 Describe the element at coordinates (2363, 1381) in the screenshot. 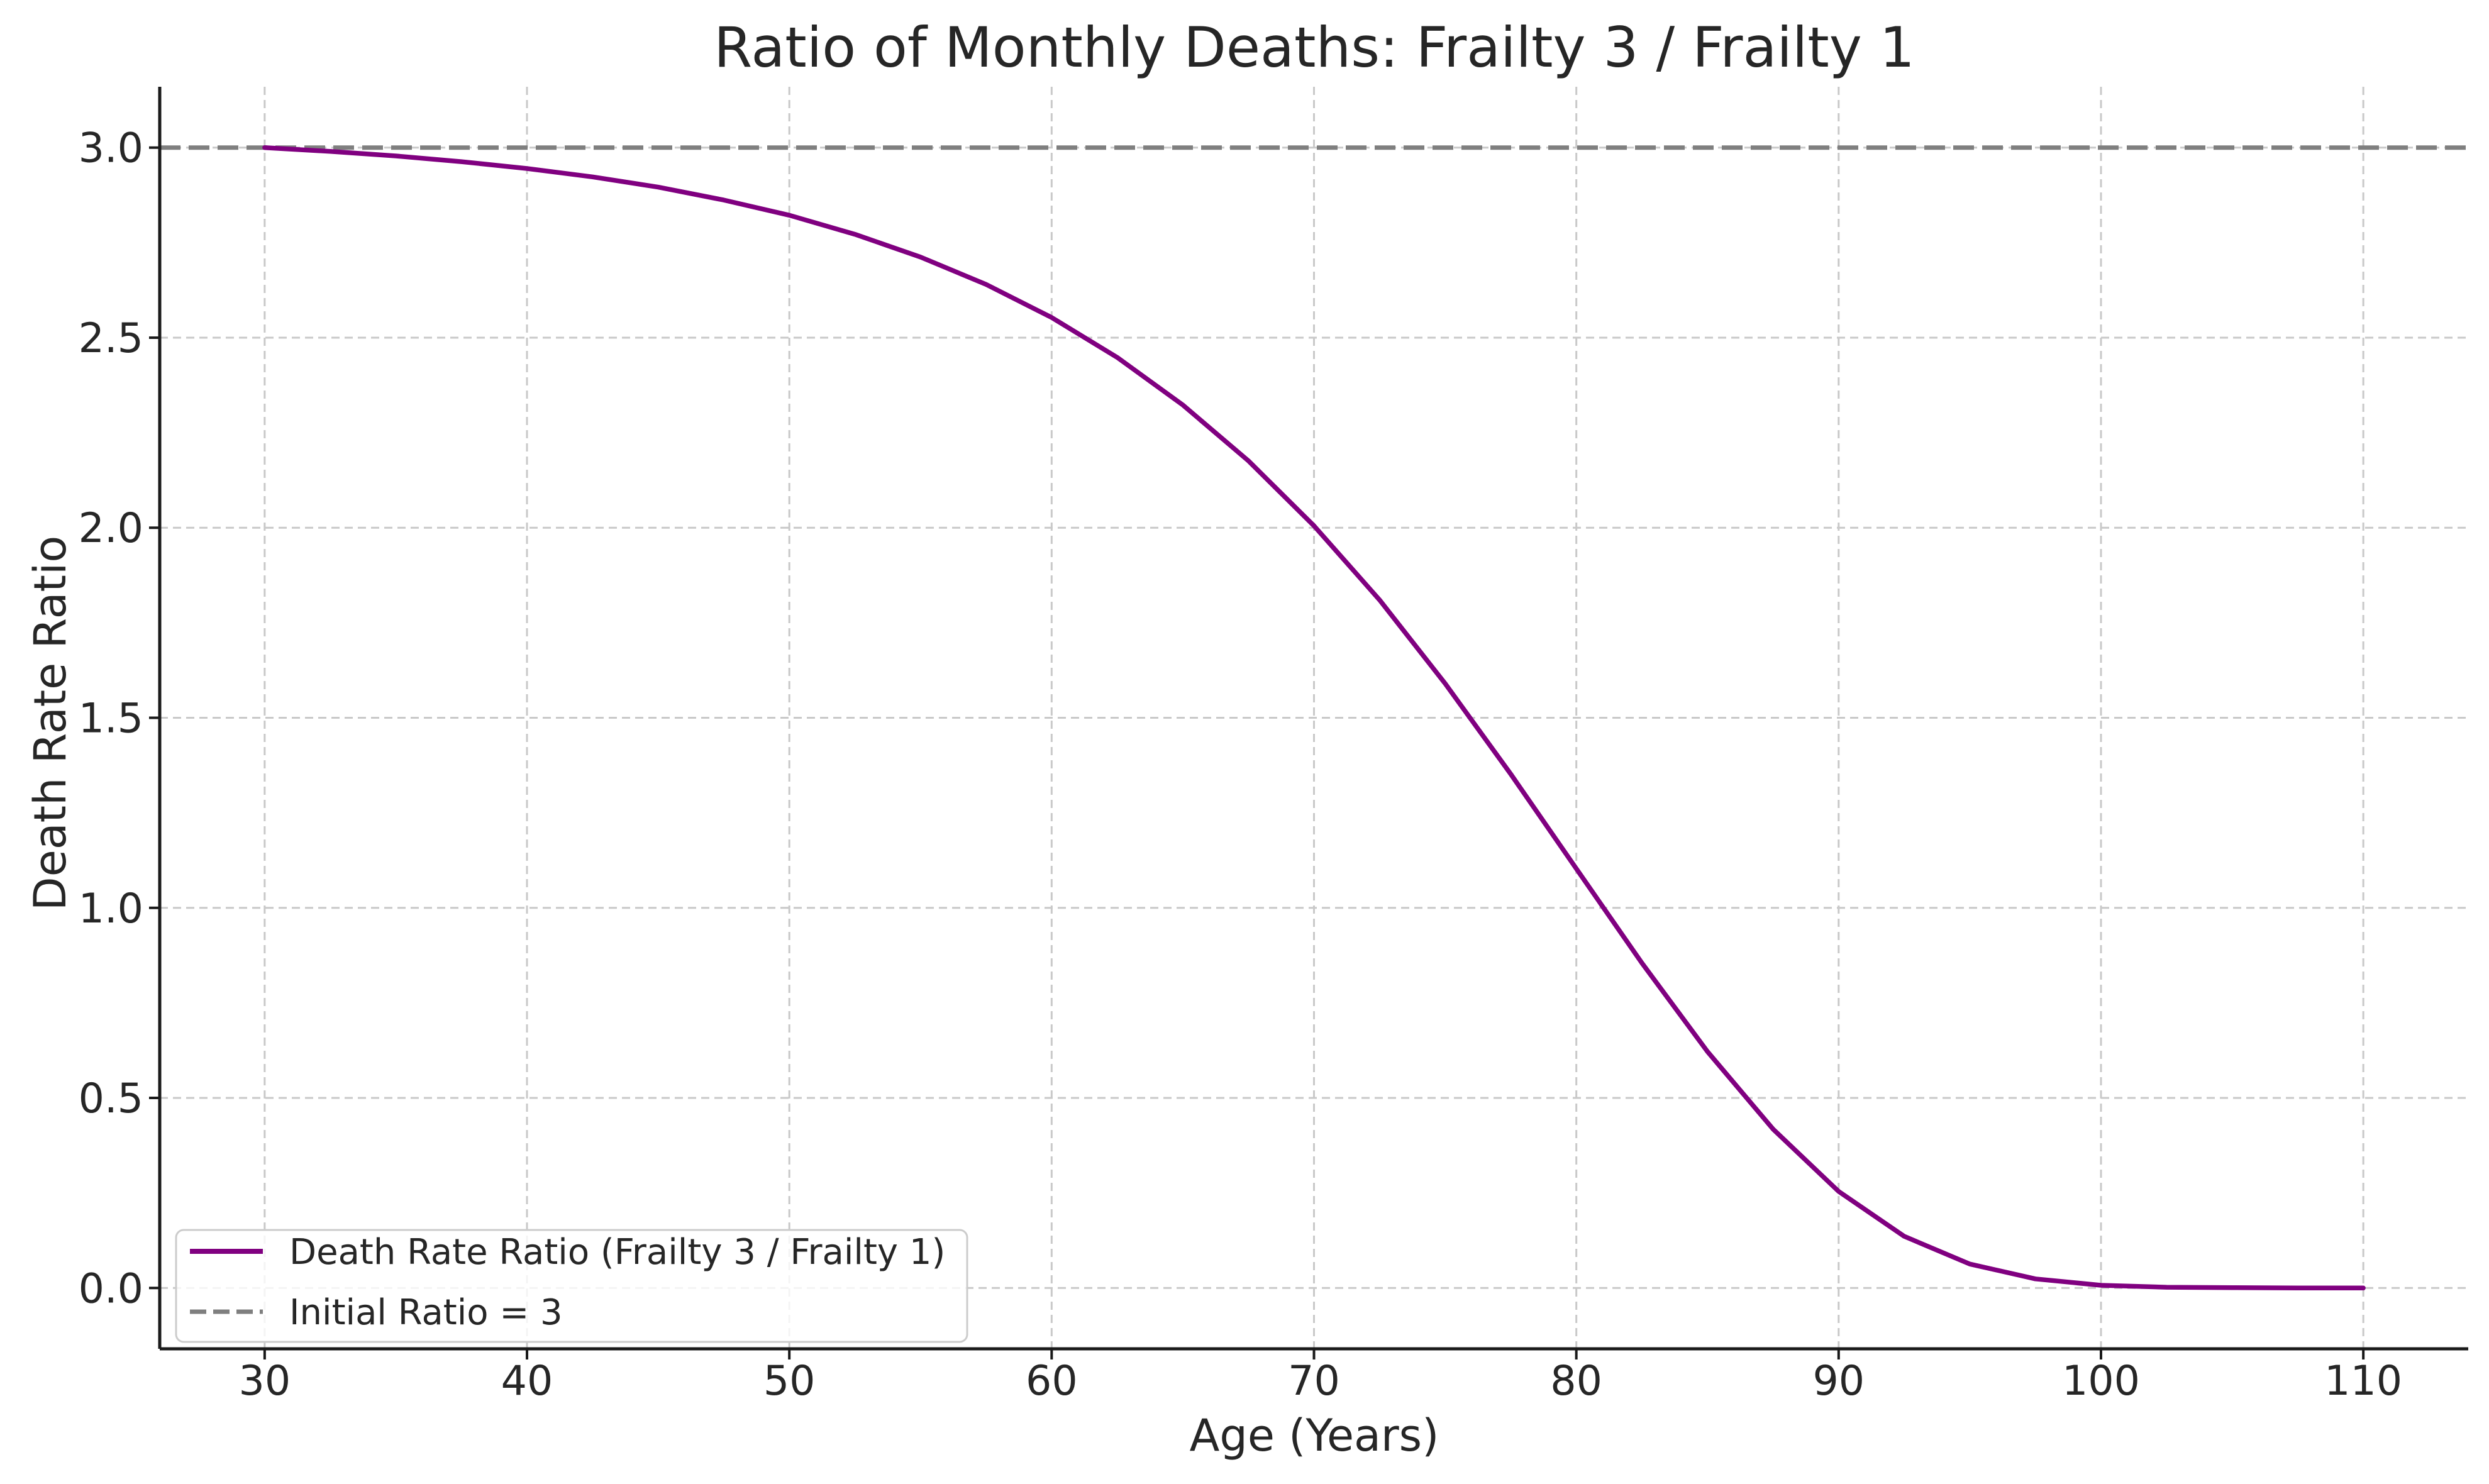

I see `x-tick-label: 110` at that location.